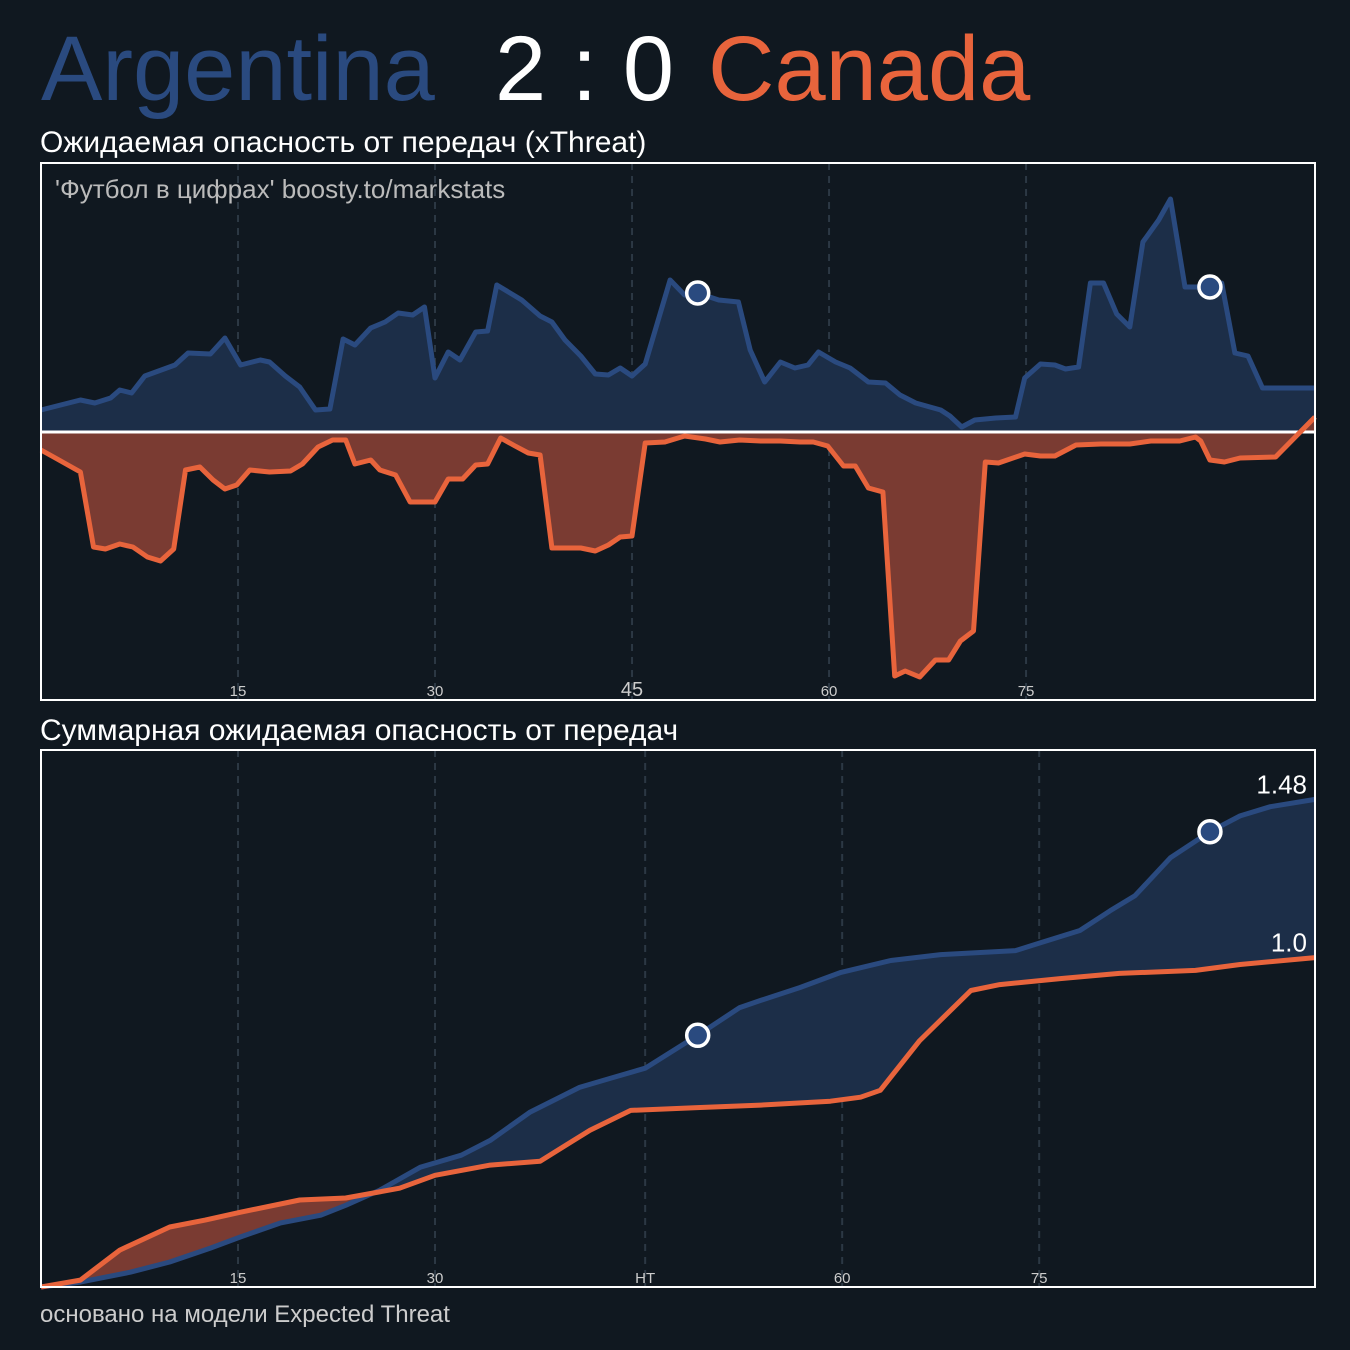 This screenshot has height=1350, width=1350. Describe the element at coordinates (645, 1278) in the screenshot. I see `x-tick-label: HT` at that location.